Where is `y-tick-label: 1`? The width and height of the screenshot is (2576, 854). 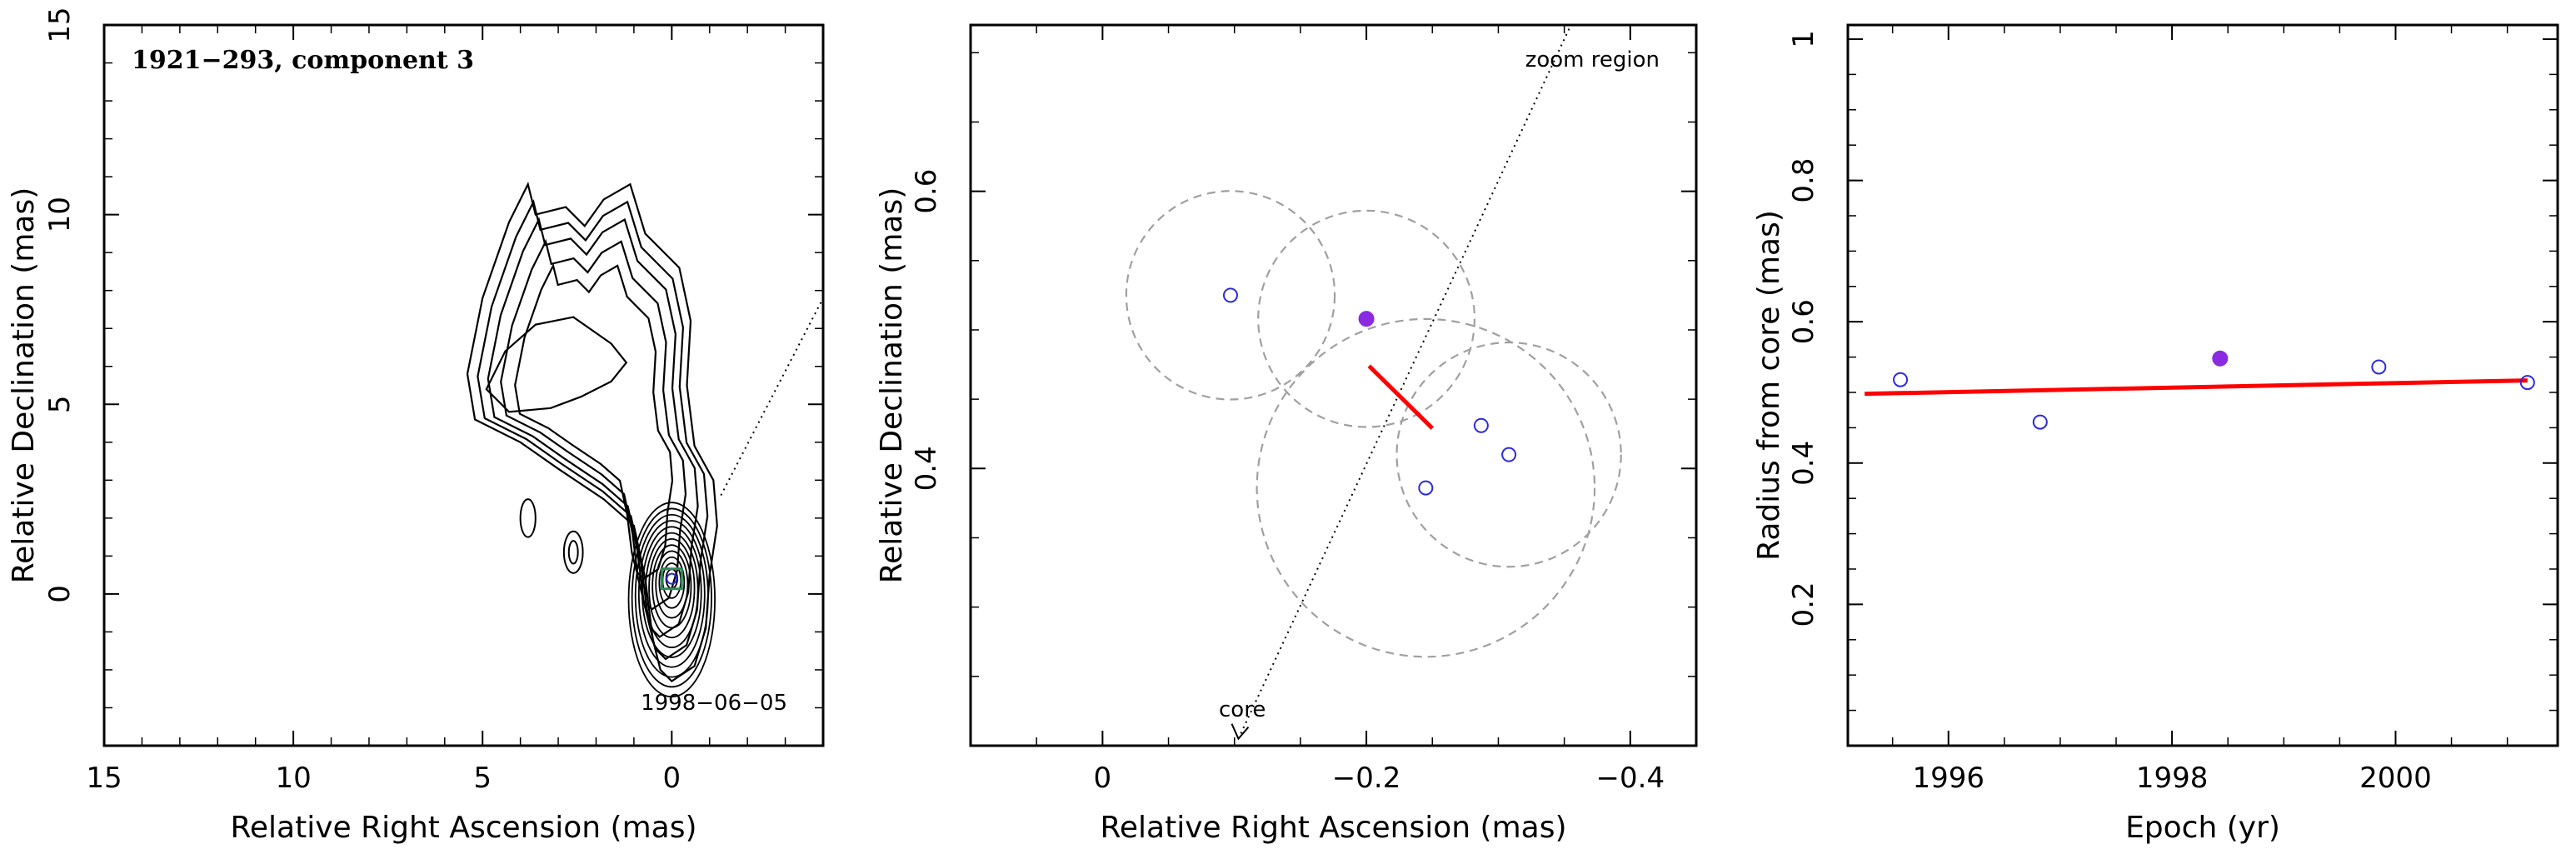
y-tick-label: 1 is located at coordinates (1803, 39).